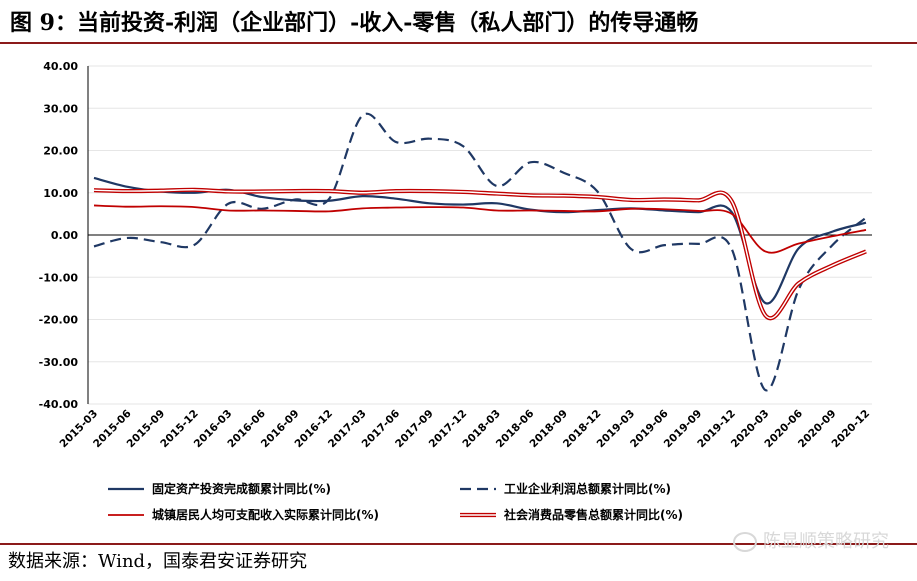  What do you see at coordinates (458, 43) in the screenshot?
I see `top-rule` at bounding box center [458, 43].